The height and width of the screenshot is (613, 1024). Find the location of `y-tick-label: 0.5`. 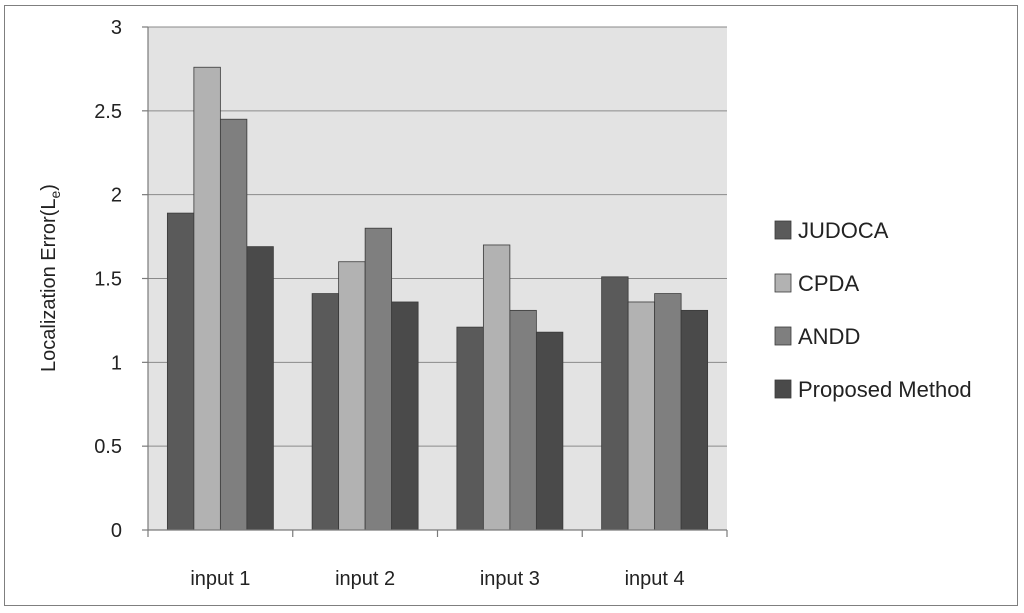

y-tick-label: 0.5 is located at coordinates (108, 447).